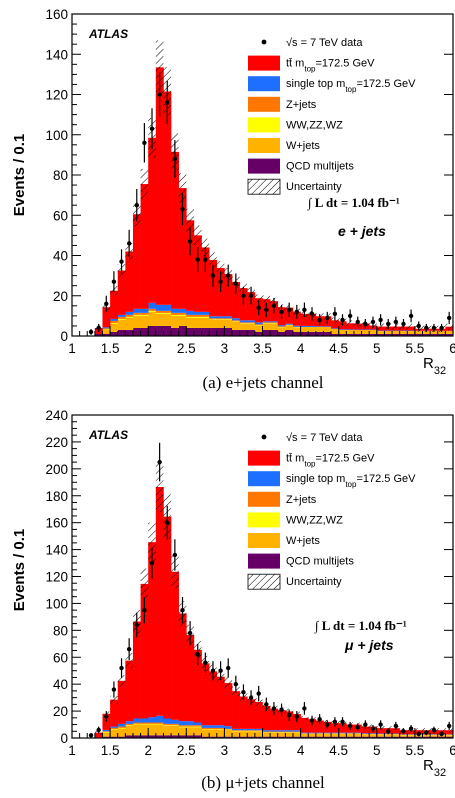 This screenshot has height=798, width=455. I want to click on x-tick-label: 3.5, so click(262, 750).